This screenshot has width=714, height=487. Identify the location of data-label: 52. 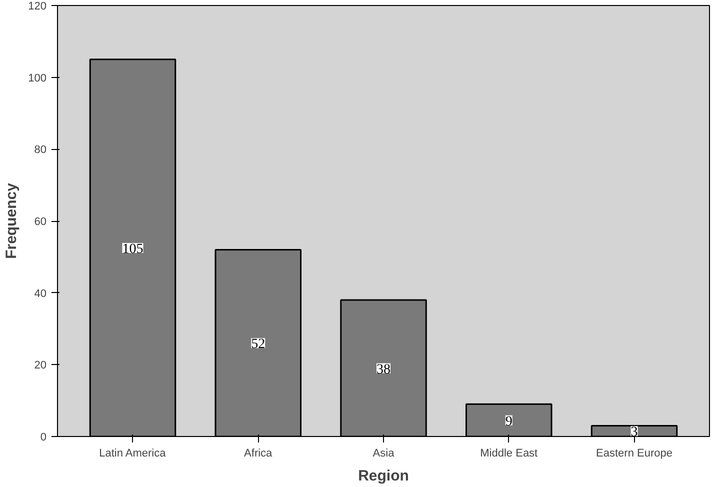
(258, 344).